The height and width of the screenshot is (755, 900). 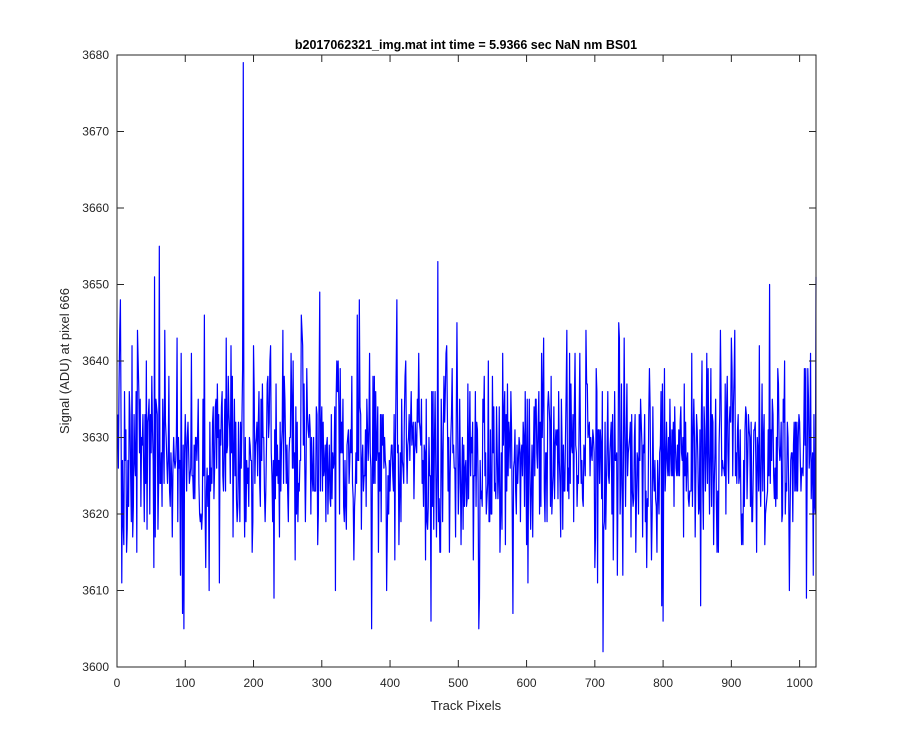 I want to click on x-tick-label: 600, so click(x=527, y=683).